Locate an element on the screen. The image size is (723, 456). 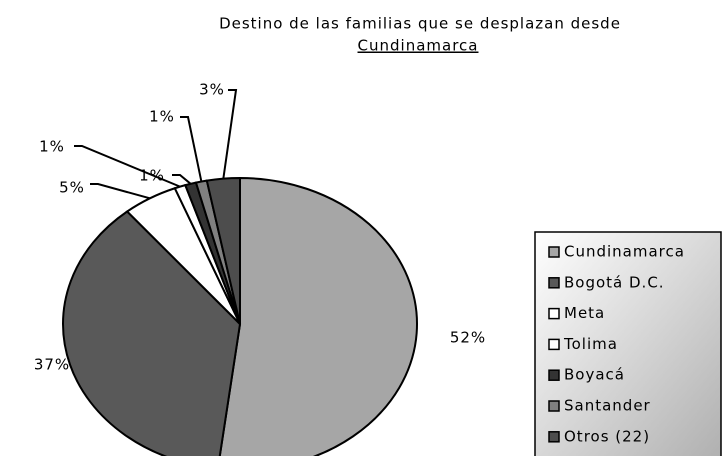
data-label: 37% is located at coordinates (52, 365).